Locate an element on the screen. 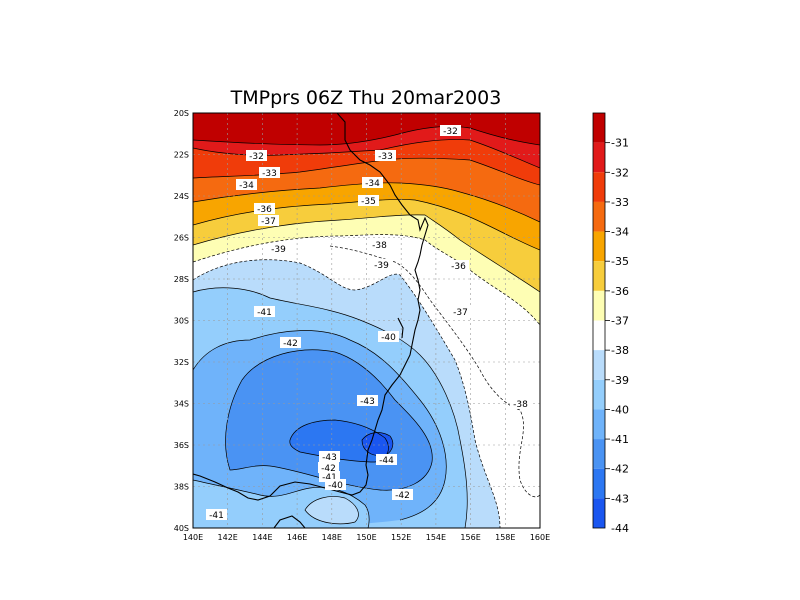  lat-tick-label: 22S is located at coordinates (181, 155).